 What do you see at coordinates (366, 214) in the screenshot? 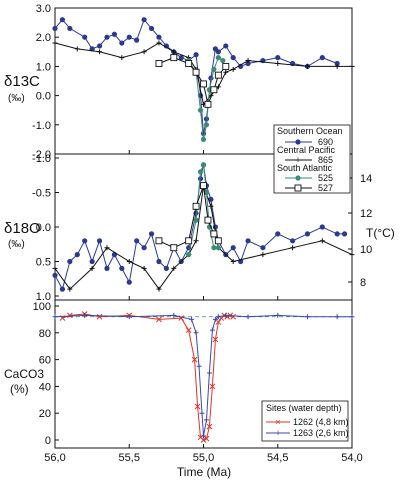
I see `y2-tick-label: 12` at bounding box center [366, 214].